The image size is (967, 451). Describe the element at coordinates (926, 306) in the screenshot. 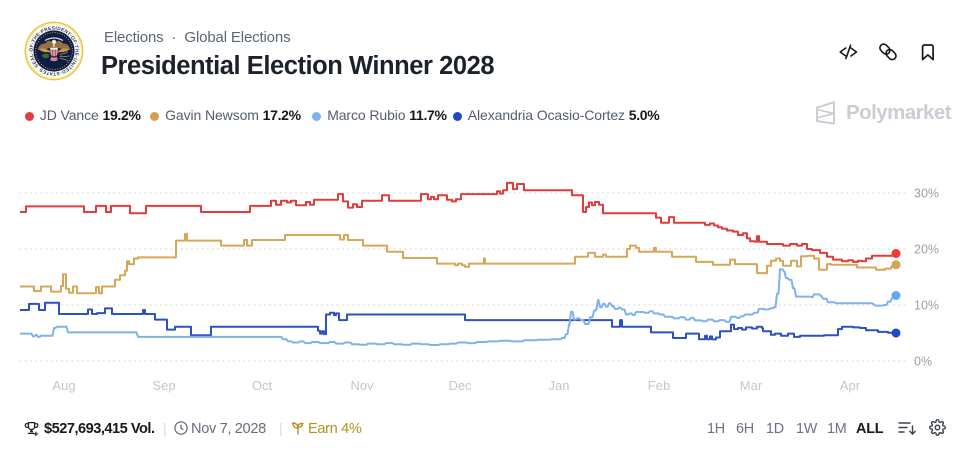

I see `svg-text: 10%` at that location.